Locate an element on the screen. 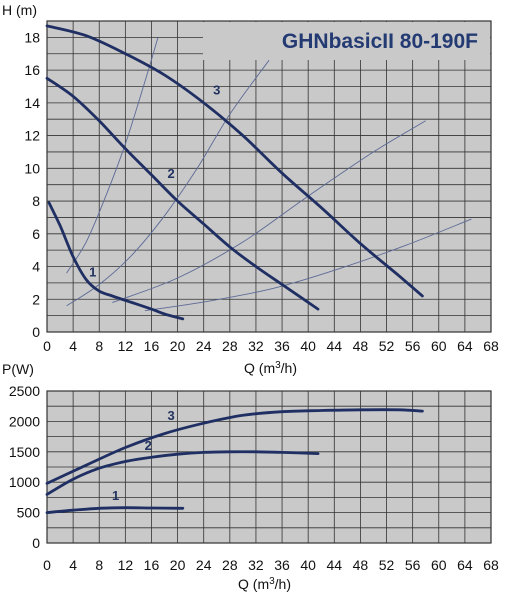 The width and height of the screenshot is (527, 599). head-y-tick-label: 16 is located at coordinates (32, 70).